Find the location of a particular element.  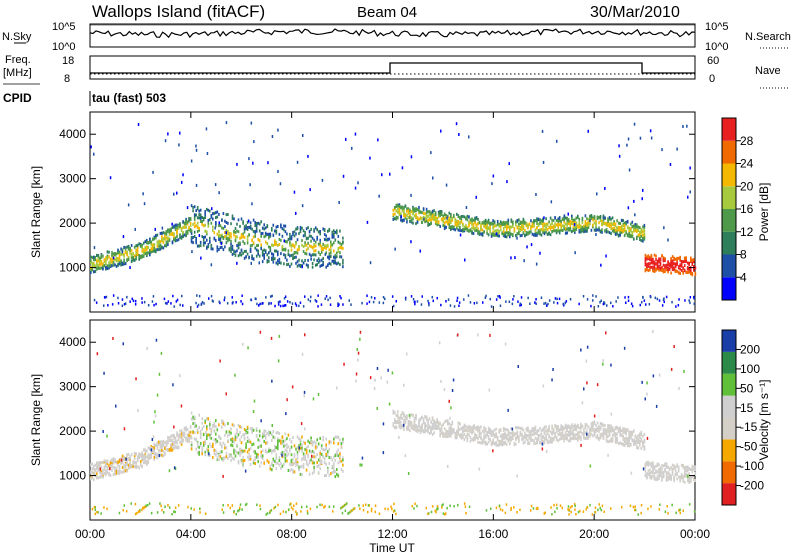

nsky-label: N.Sky is located at coordinates (17, 37).